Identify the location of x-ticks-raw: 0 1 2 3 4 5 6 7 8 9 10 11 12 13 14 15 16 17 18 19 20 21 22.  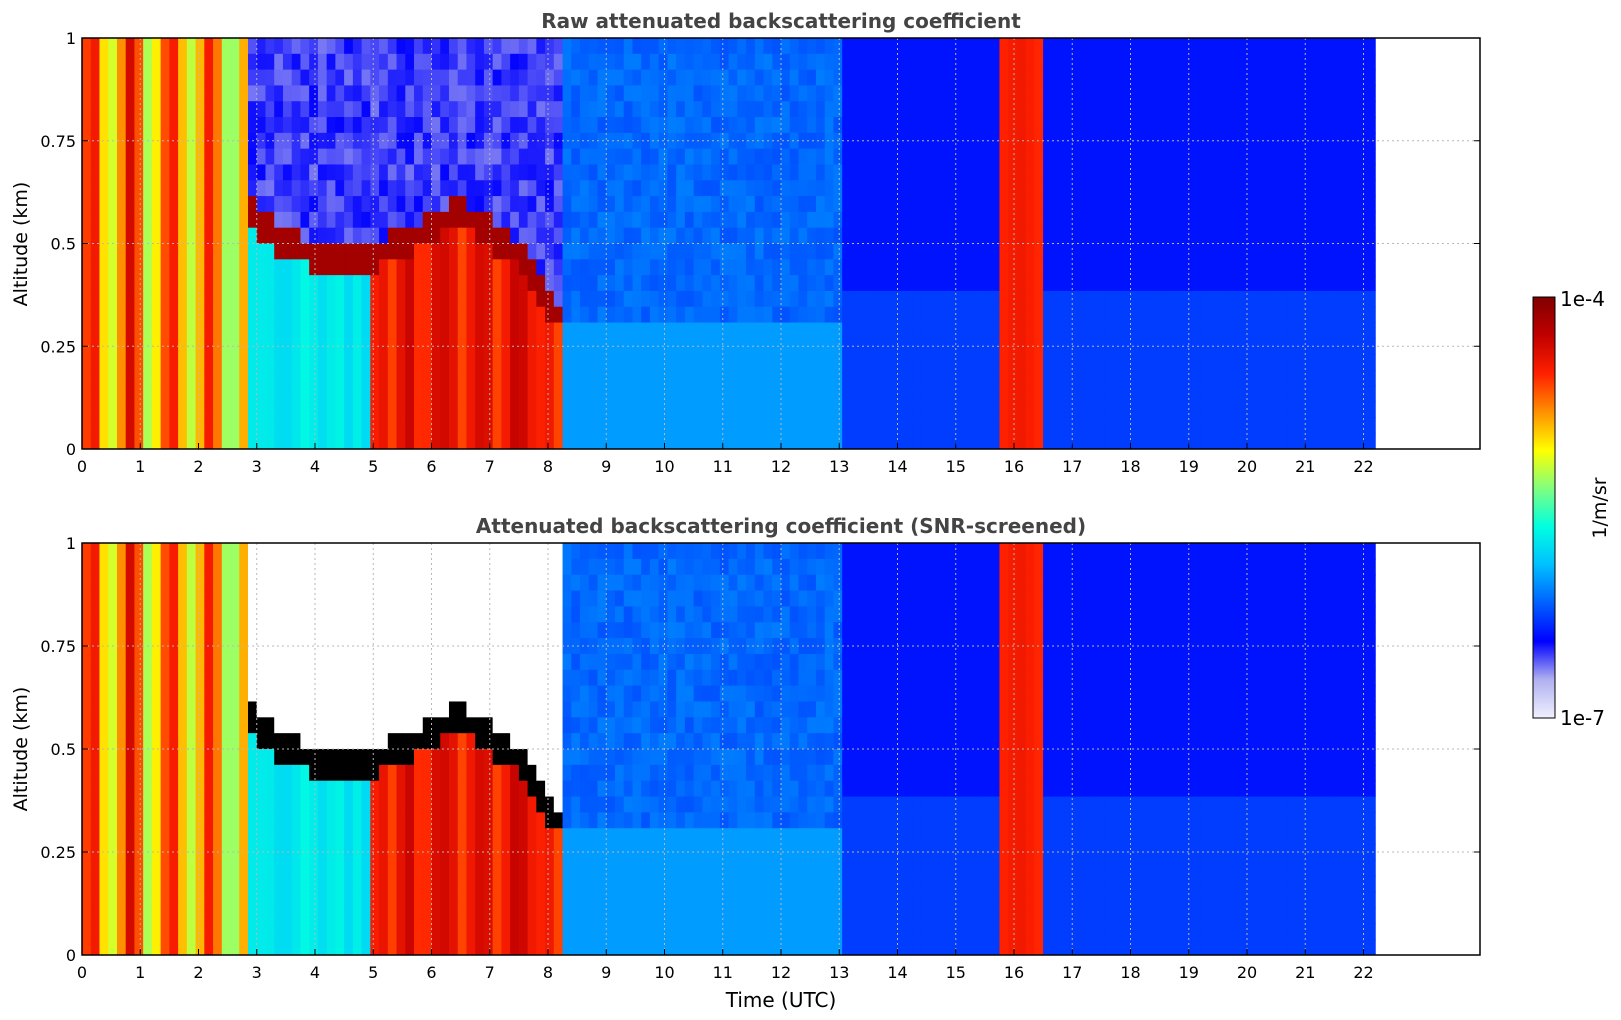
(725, 459).